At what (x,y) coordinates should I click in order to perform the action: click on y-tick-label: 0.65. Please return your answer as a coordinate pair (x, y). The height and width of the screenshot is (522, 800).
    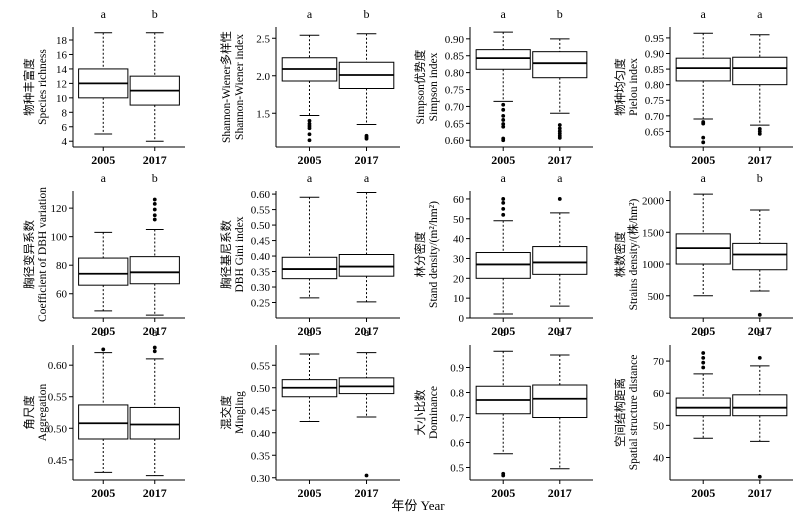
    Looking at the image, I should click on (655, 132).